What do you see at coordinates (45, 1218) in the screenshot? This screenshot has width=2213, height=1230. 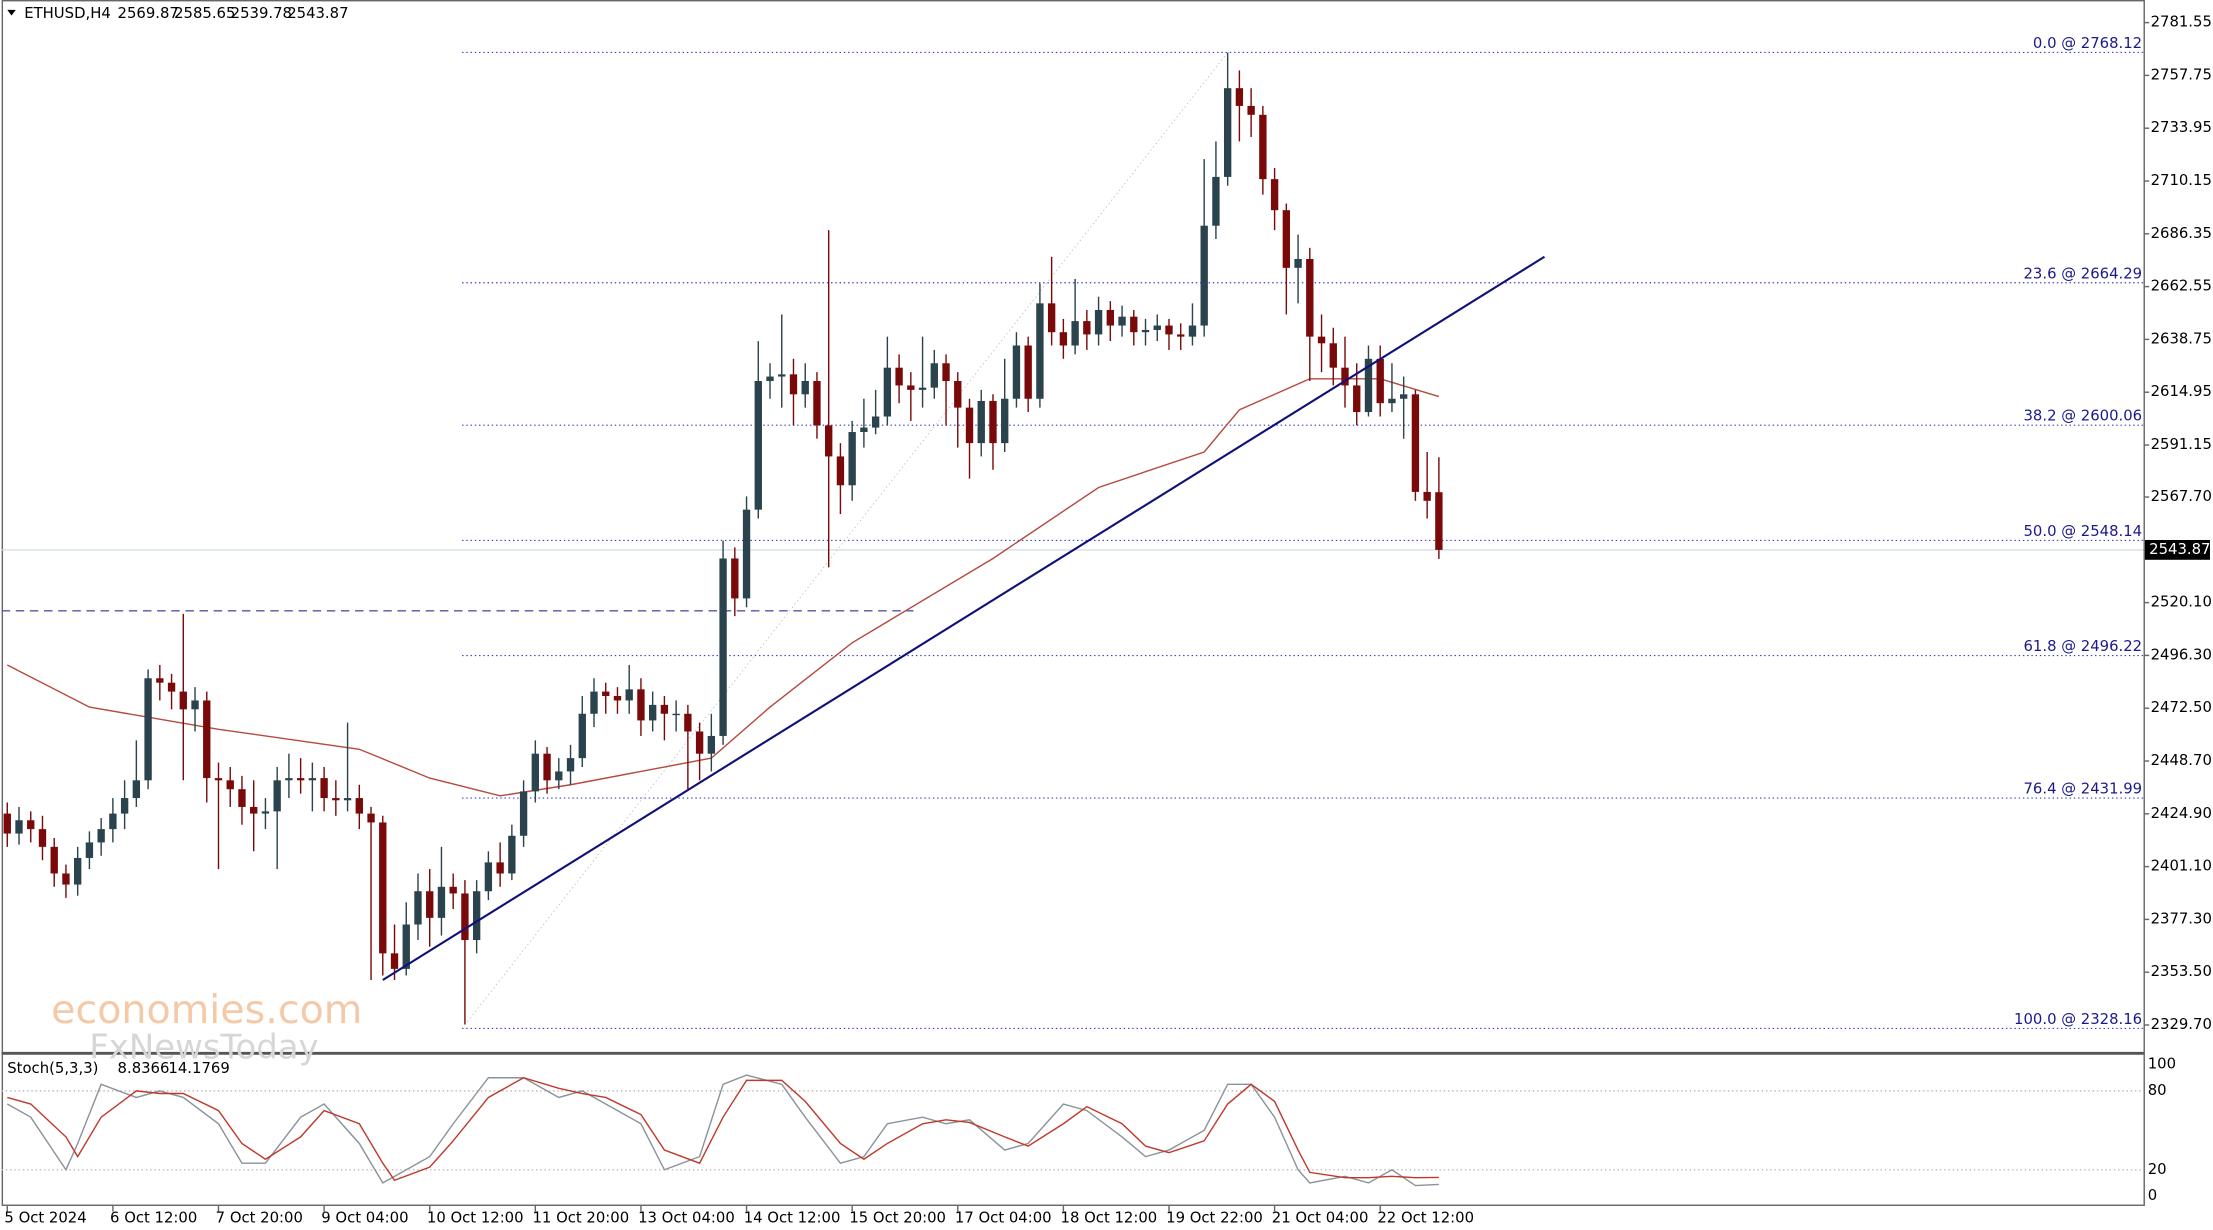 I see `x-tick-label: 5 Oct 2024` at bounding box center [45, 1218].